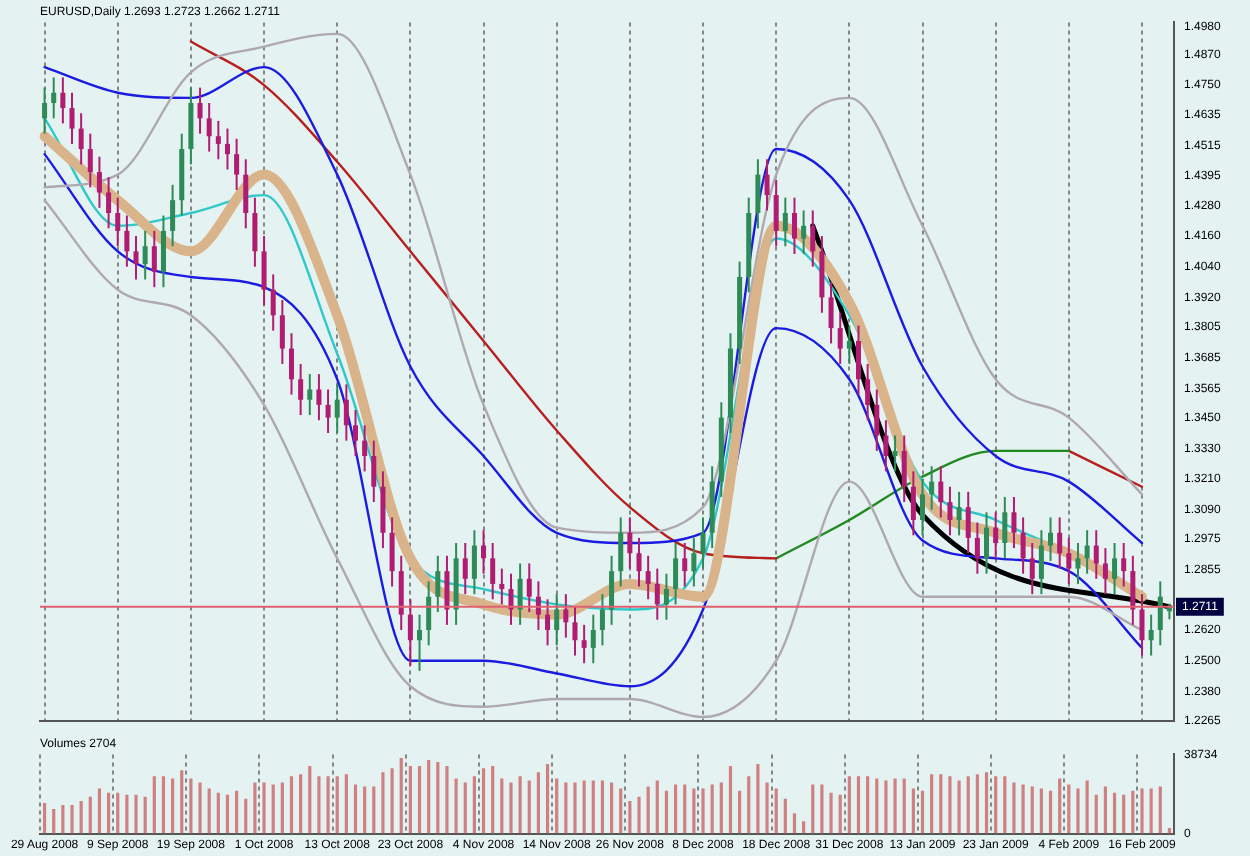 Image resolution: width=1250 pixels, height=856 pixels. I want to click on line-series, so click(922, 504).